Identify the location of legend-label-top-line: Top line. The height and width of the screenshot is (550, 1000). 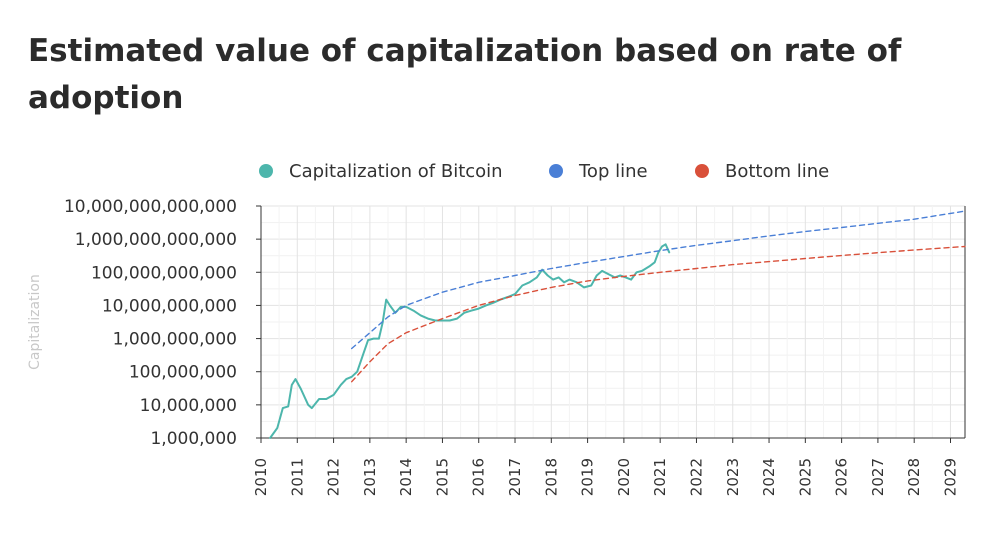
(613, 171).